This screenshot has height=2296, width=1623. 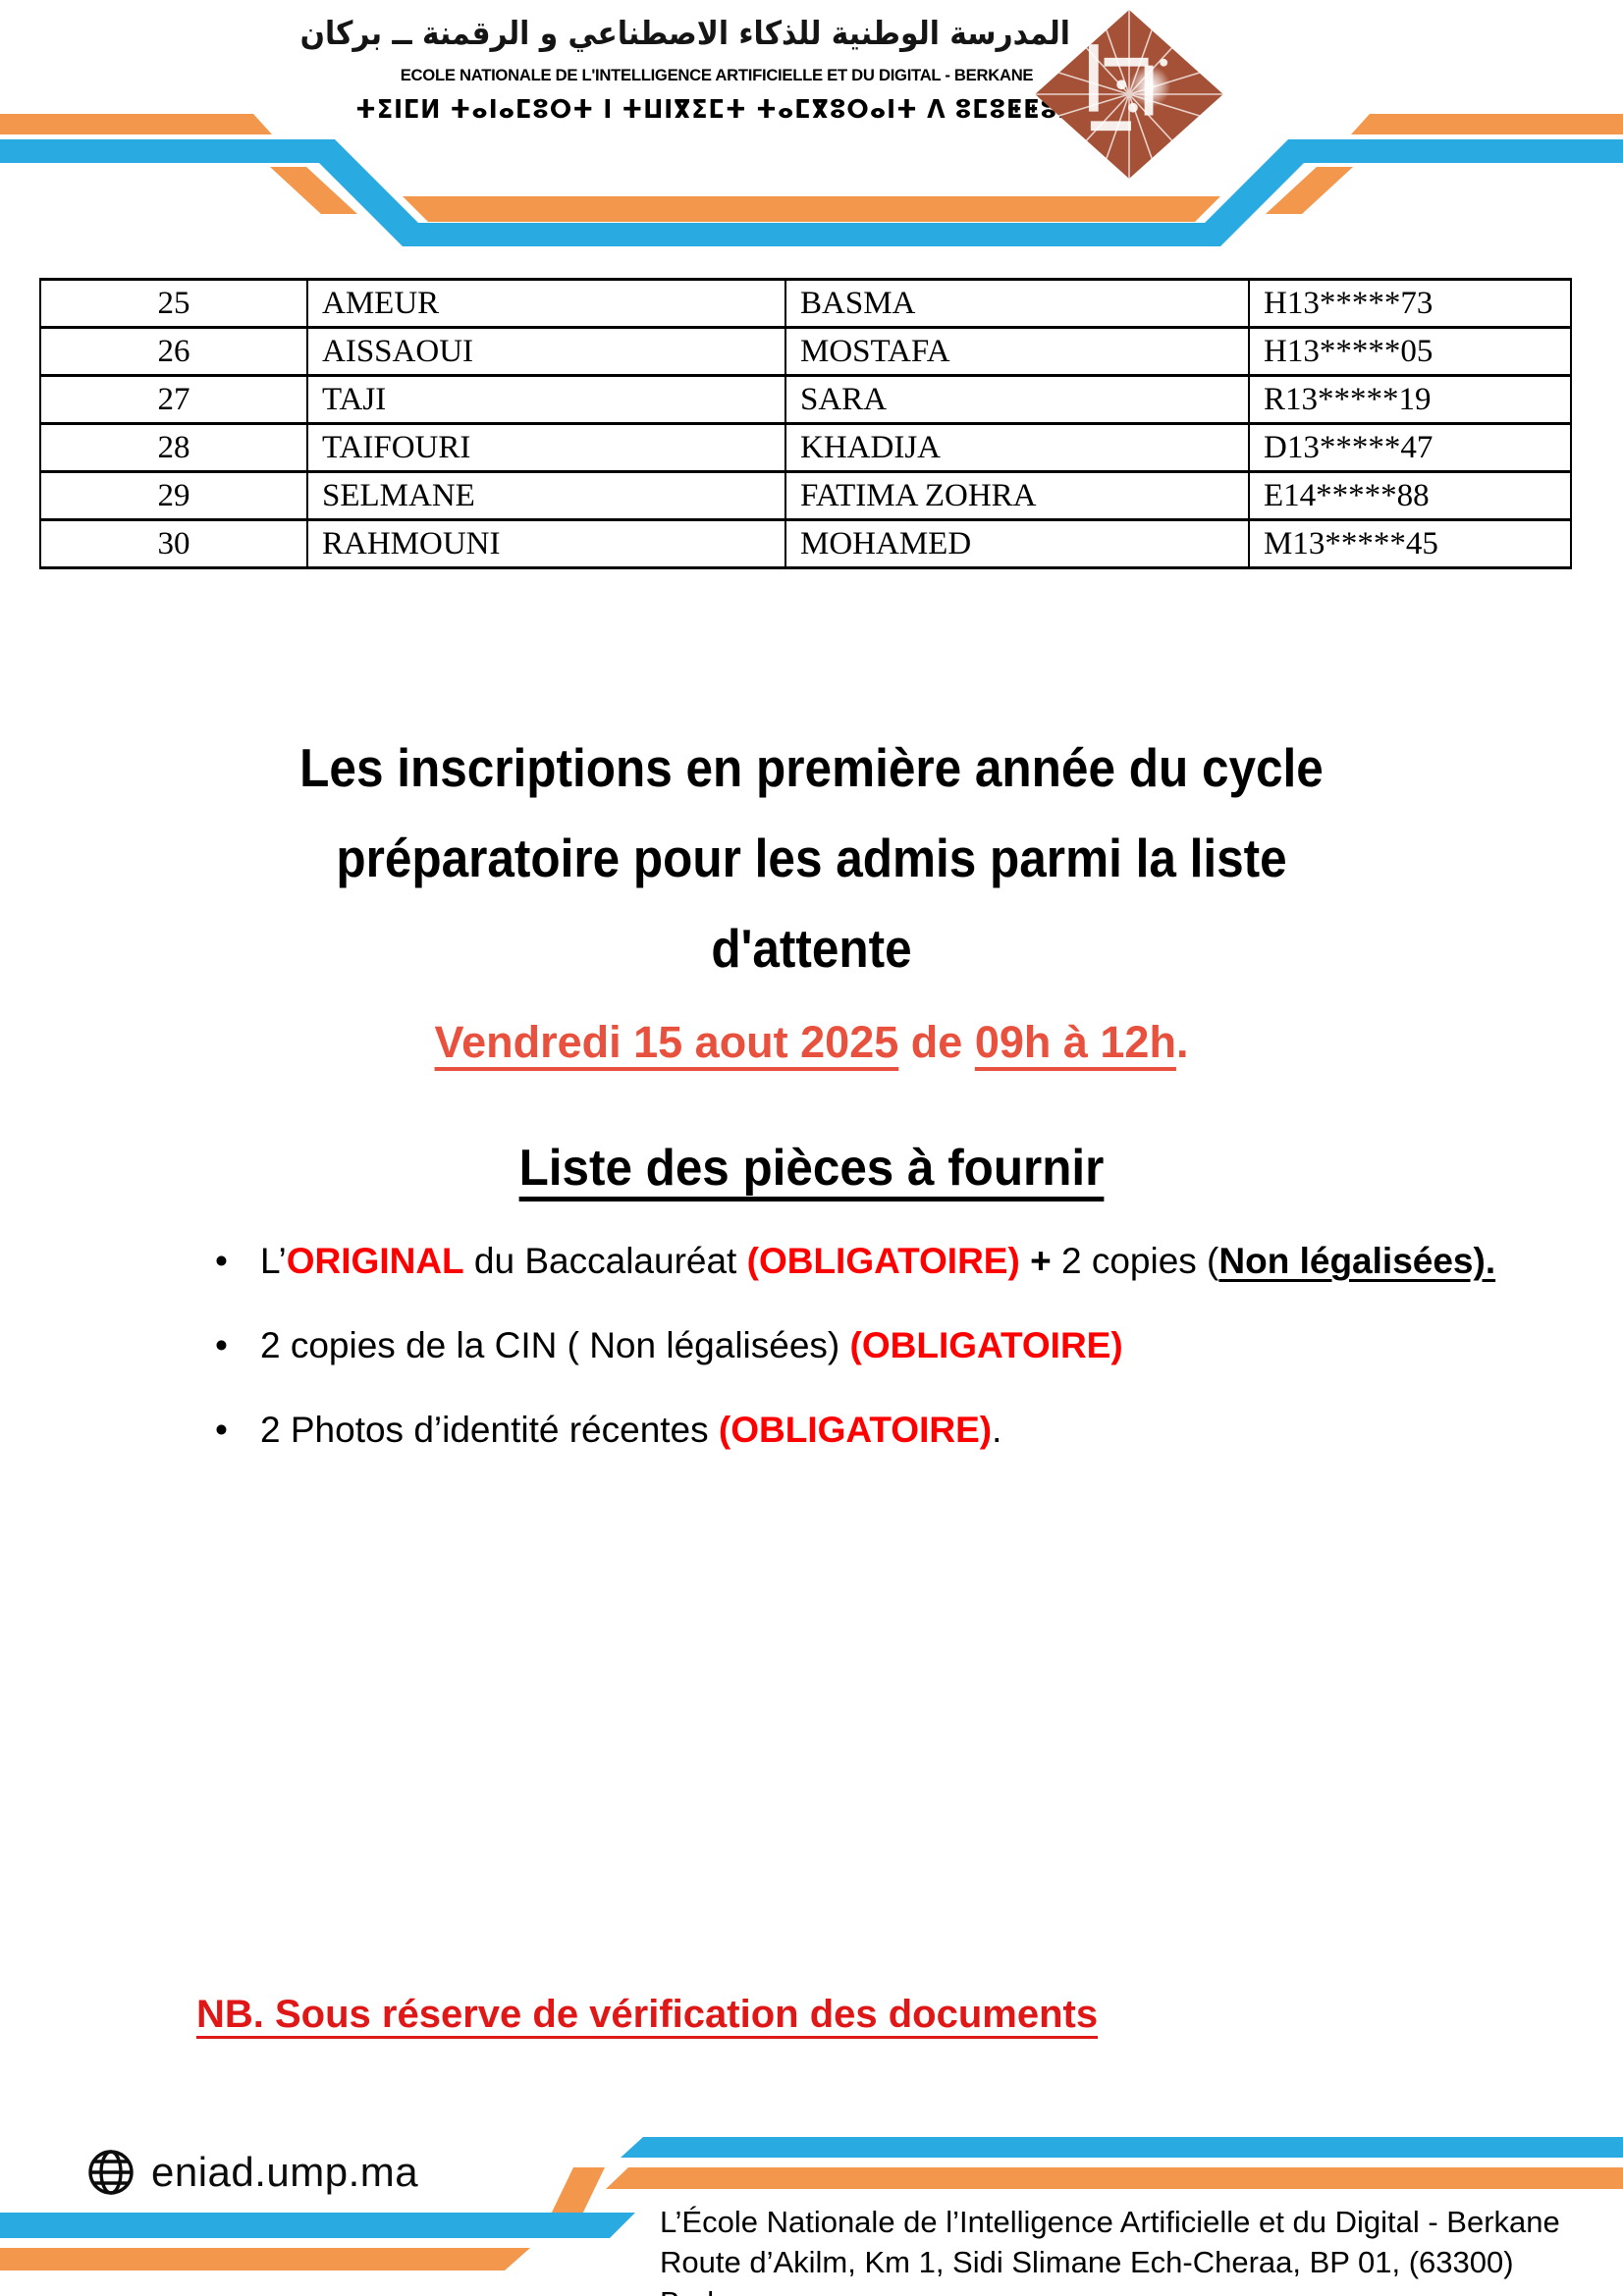 I want to click on table-row: 25 AMEUR BASMA H13*****73, so click(x=805, y=303).